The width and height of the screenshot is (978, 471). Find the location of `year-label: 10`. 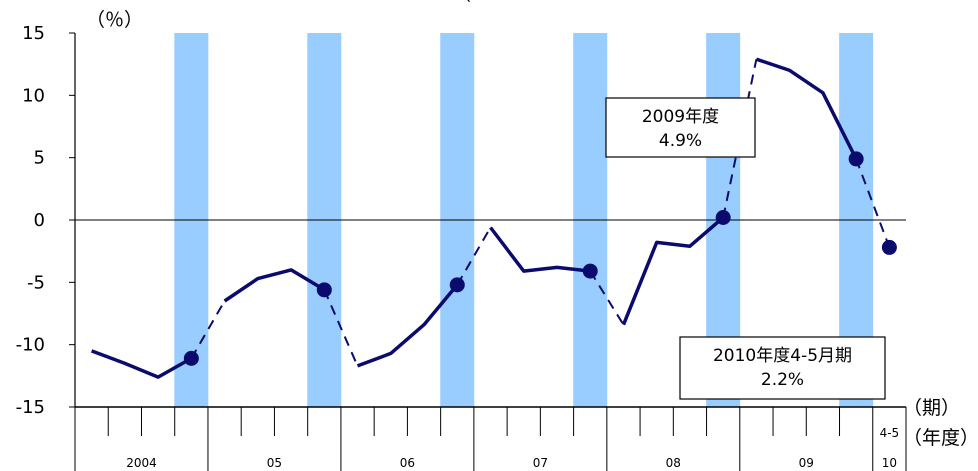

year-label: 10 is located at coordinates (889, 463).